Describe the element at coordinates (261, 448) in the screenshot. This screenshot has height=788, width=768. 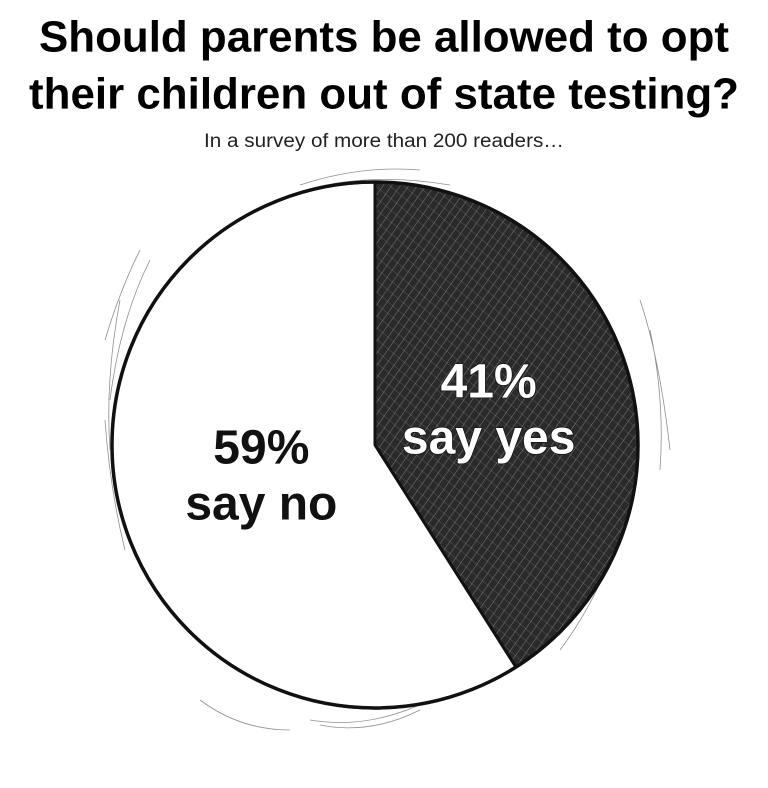
I see `value-label: 59%` at that location.